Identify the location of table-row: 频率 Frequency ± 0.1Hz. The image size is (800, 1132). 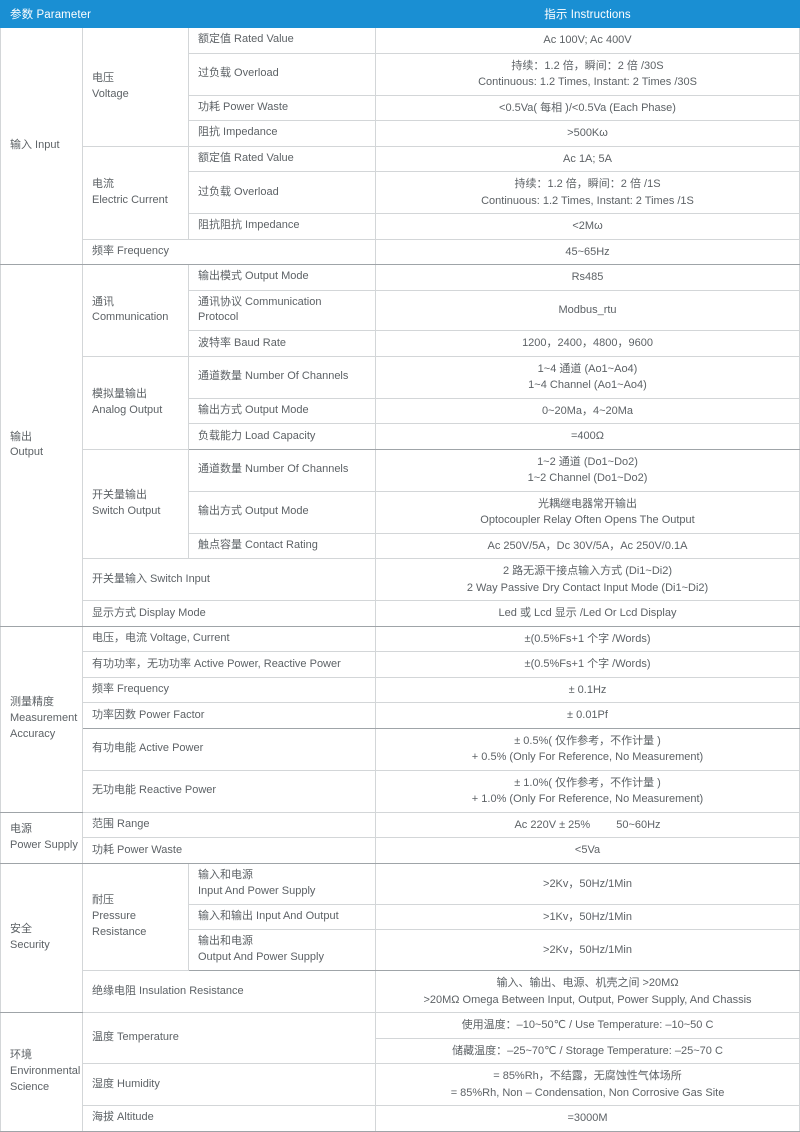
(400, 690).